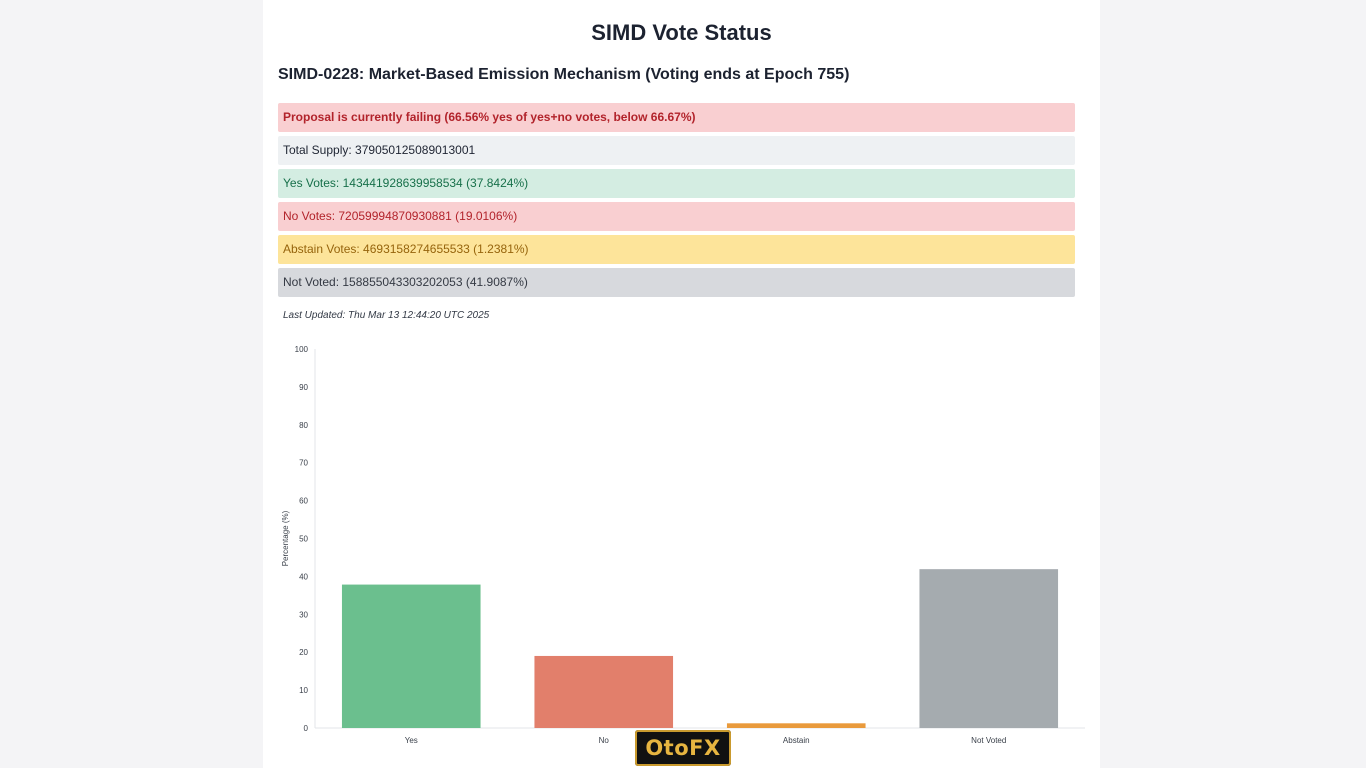 This screenshot has height=768, width=1366. I want to click on otofx-logo: OtoFX, so click(683, 748).